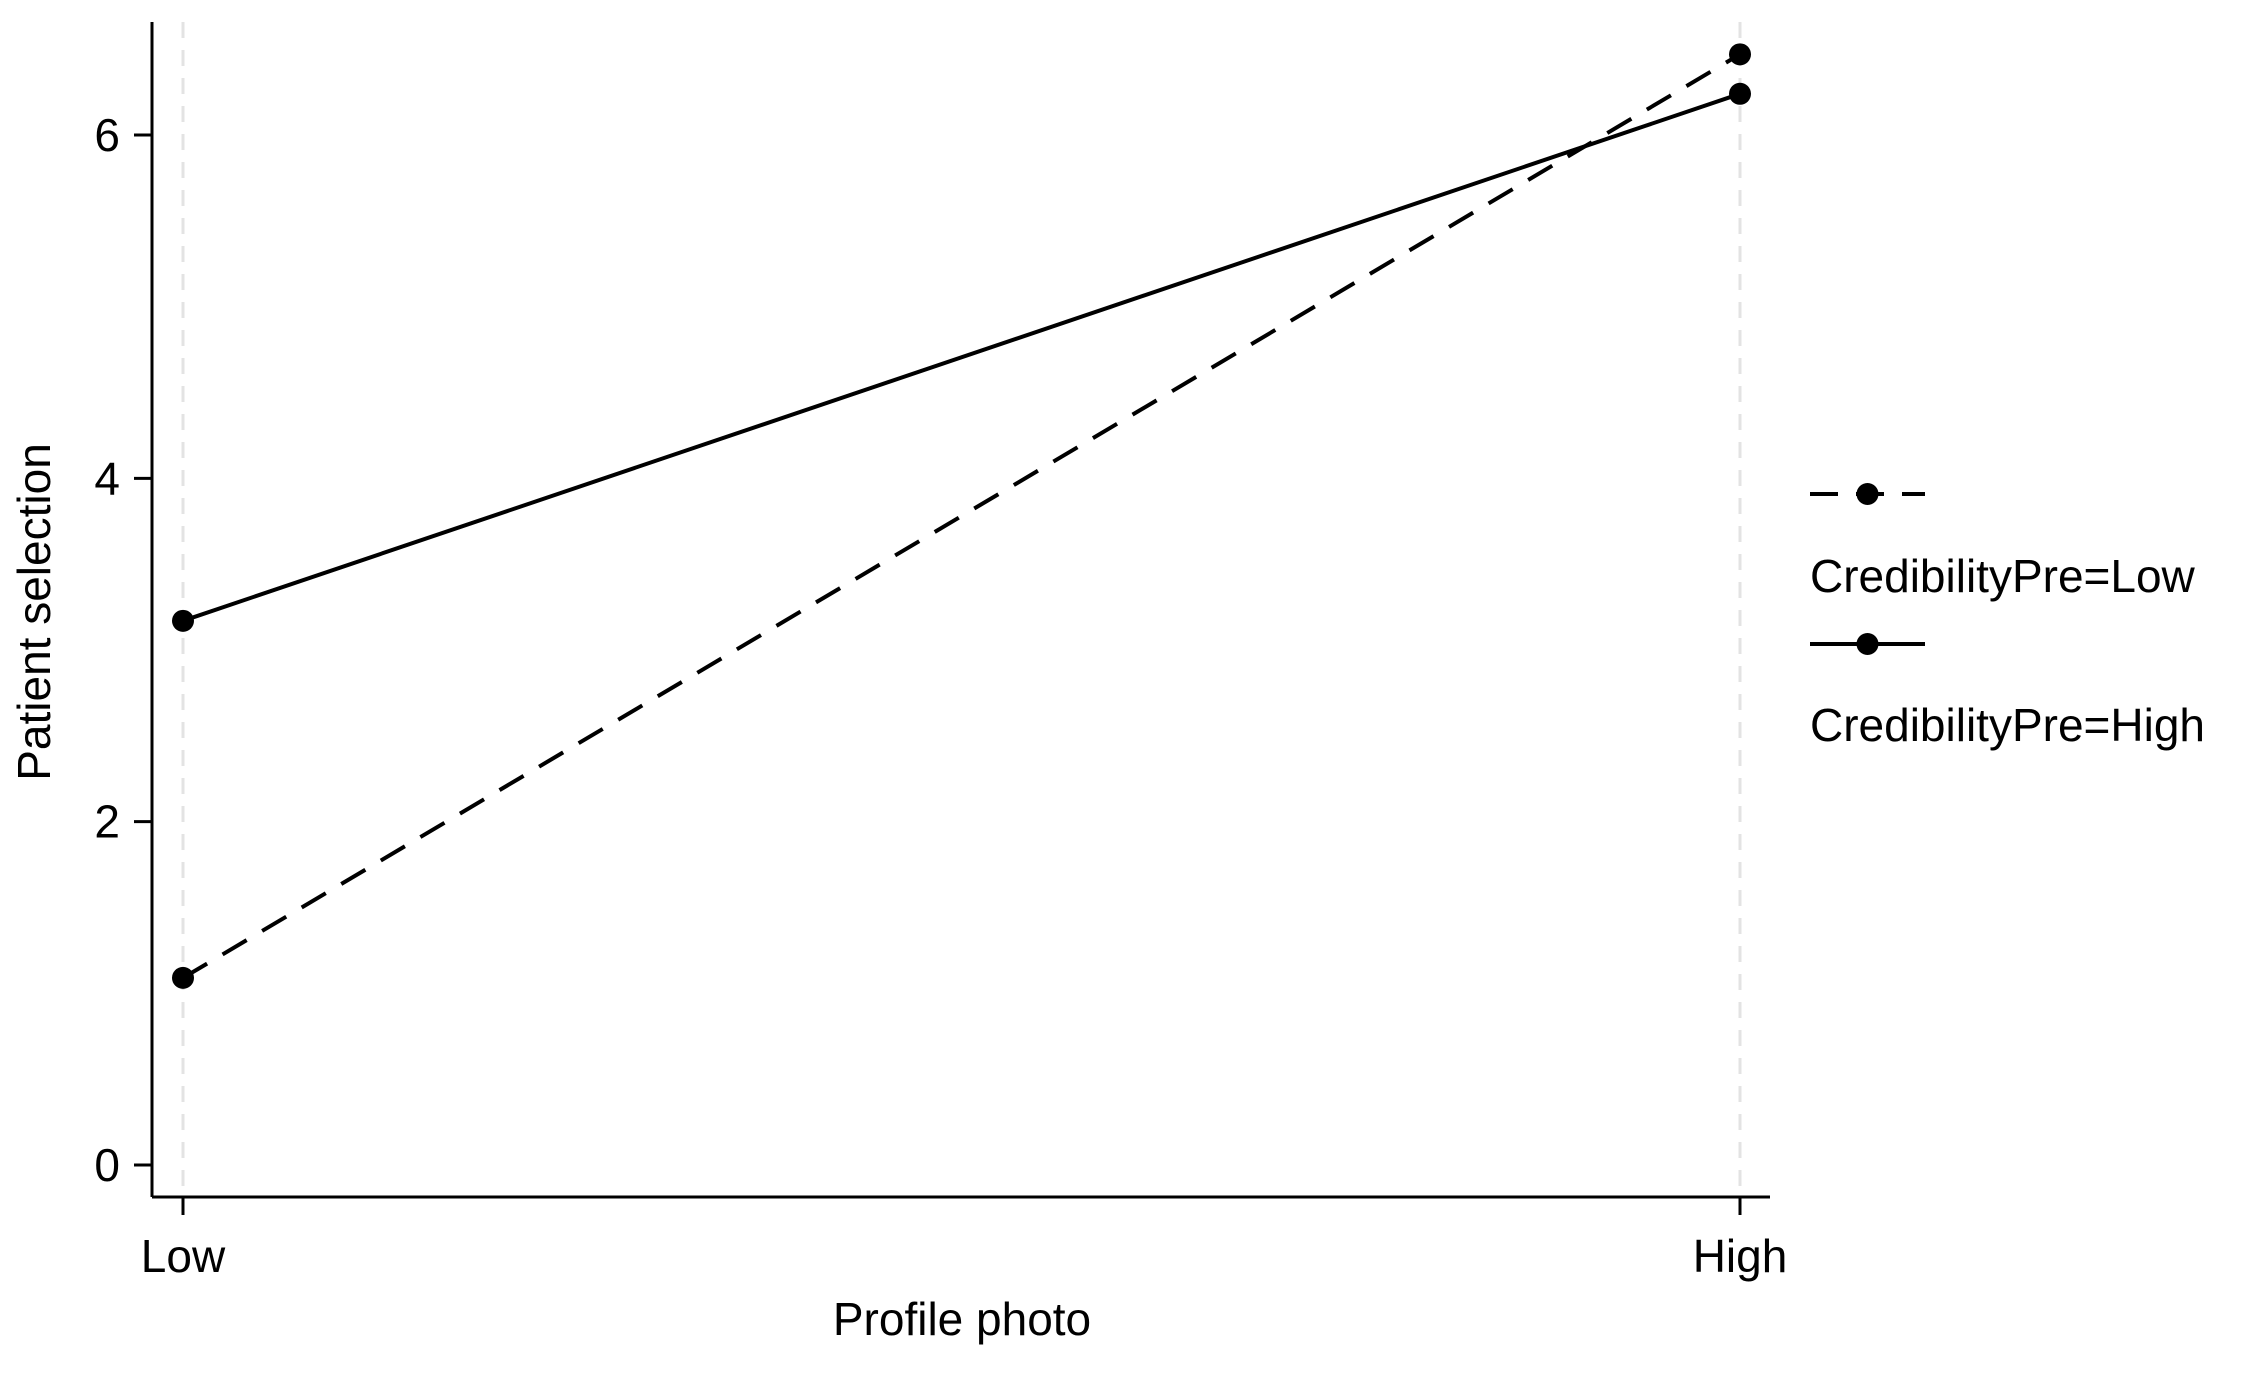 This screenshot has height=1377, width=2241. I want to click on y-tick-label: 0, so click(107, 1165).